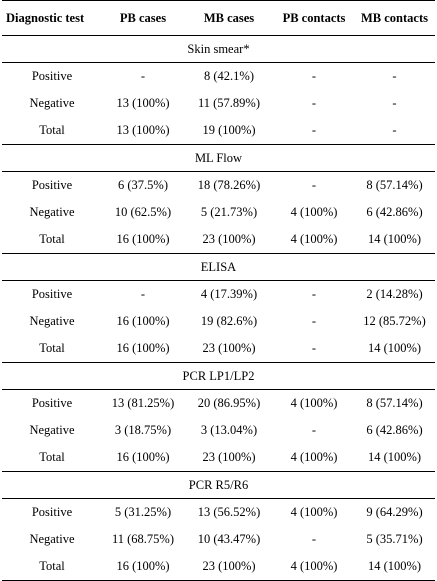 Image resolution: width=437 pixels, height=581 pixels. I want to click on table-row: Negative 13 (100%) 11 (57.89%) - -, so click(218, 103).